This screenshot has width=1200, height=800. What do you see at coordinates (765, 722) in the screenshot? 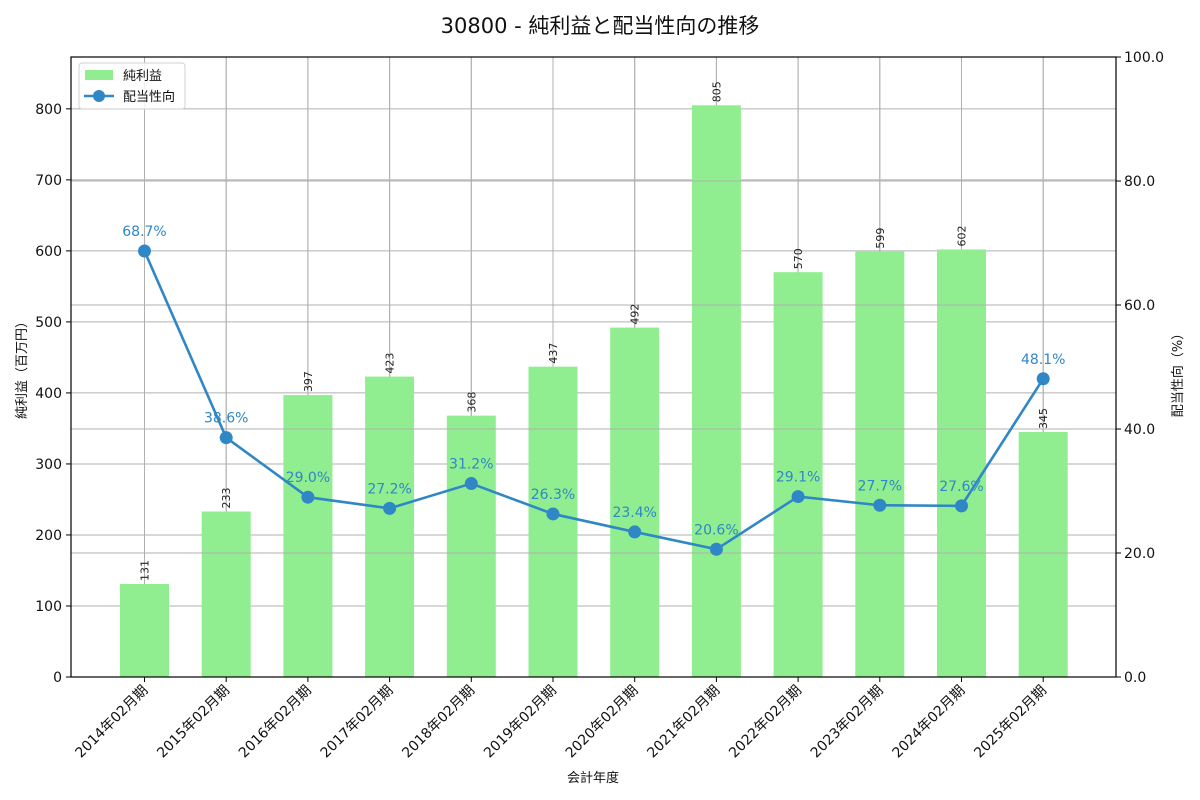
I see `x-tick-label: 2022年02月期` at bounding box center [765, 722].